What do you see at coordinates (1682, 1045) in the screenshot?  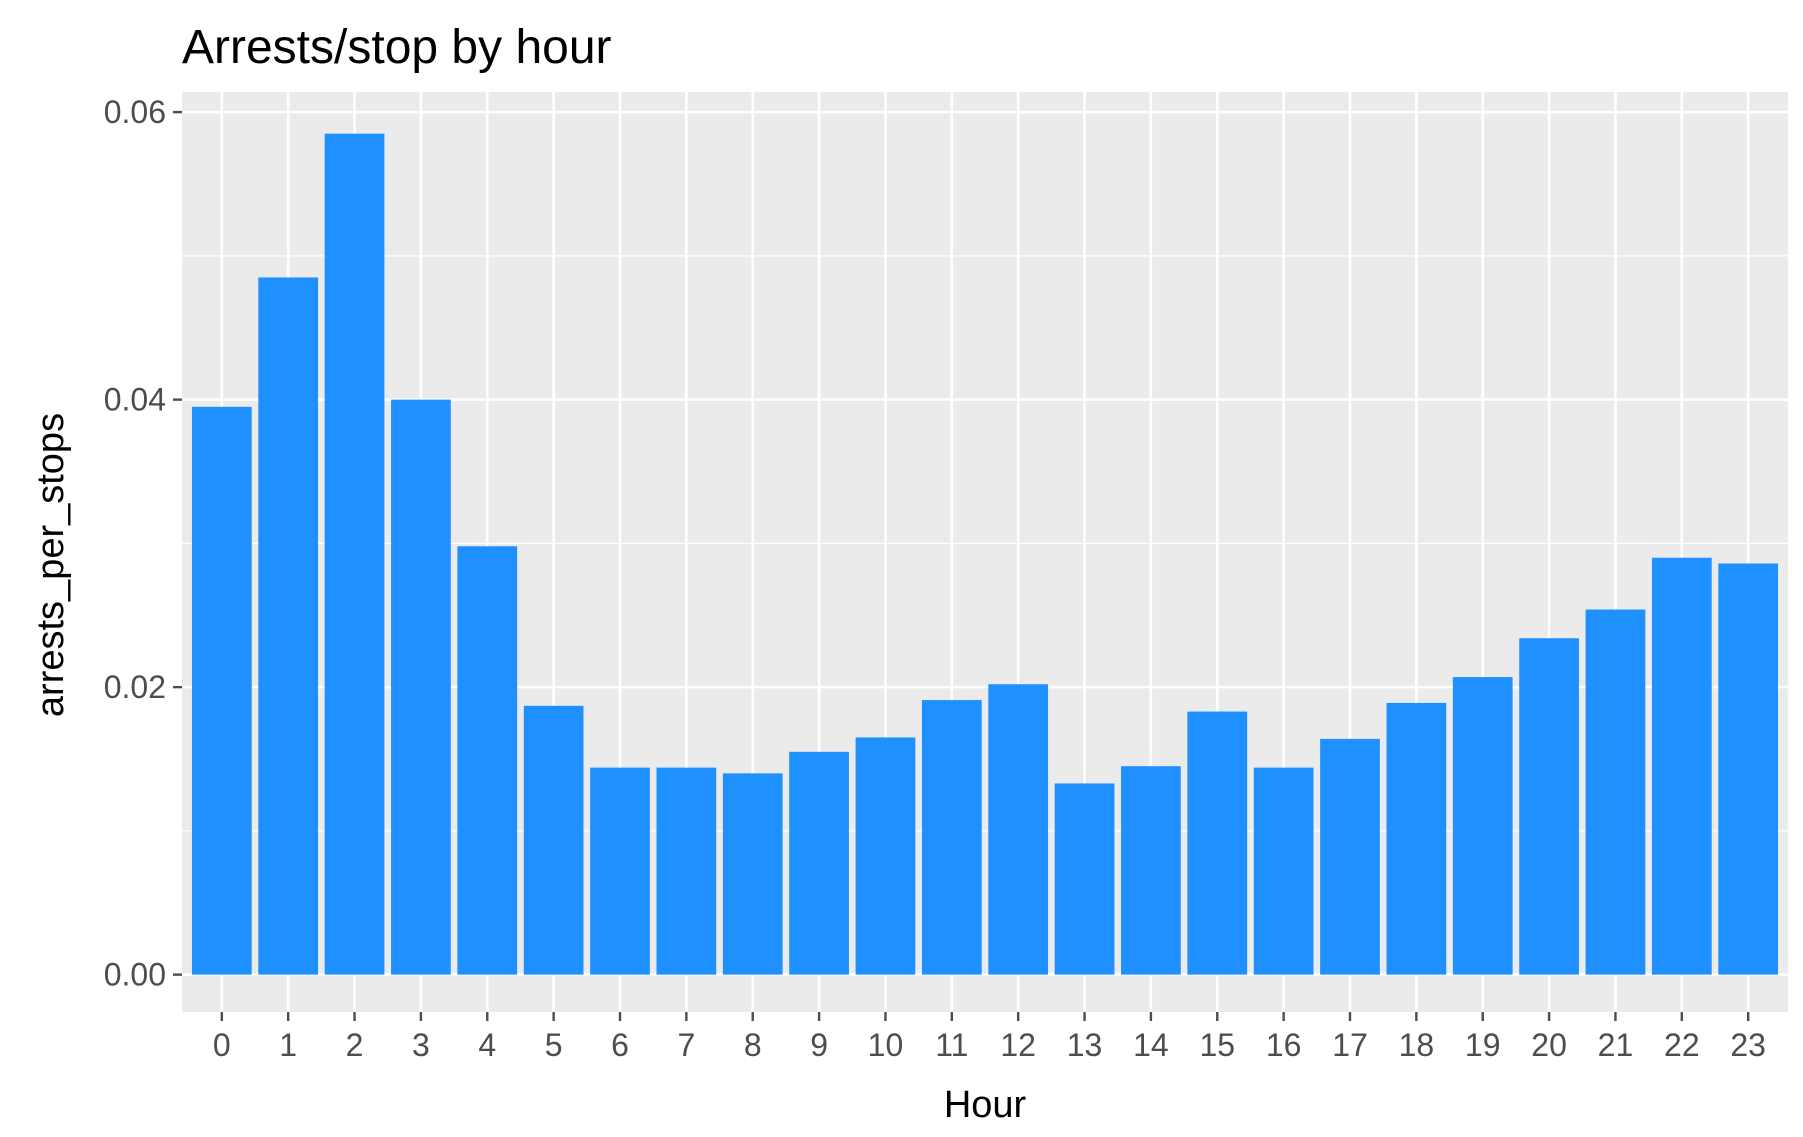 I see `x-tick-label: 22` at bounding box center [1682, 1045].